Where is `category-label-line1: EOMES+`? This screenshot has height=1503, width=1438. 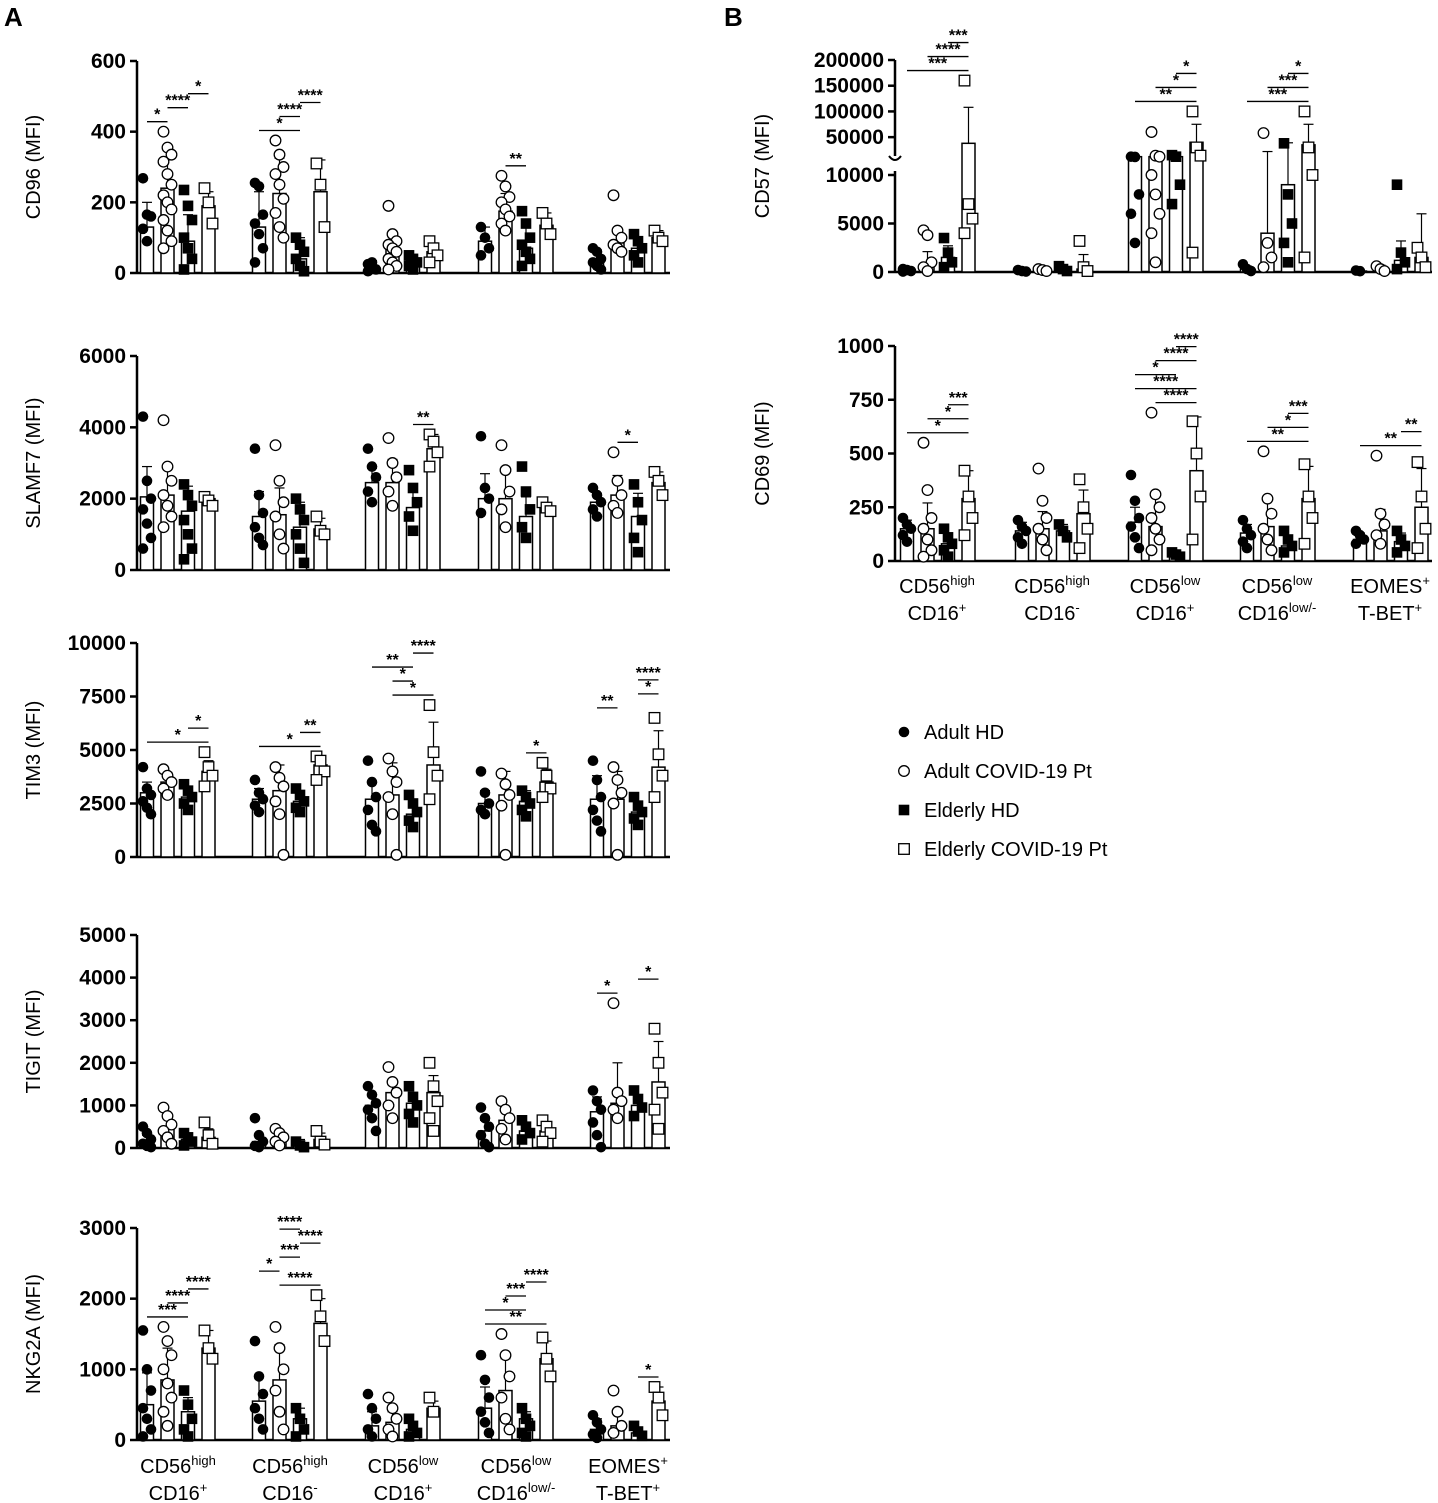
category-label-line1: EOMES+ is located at coordinates (628, 1465).